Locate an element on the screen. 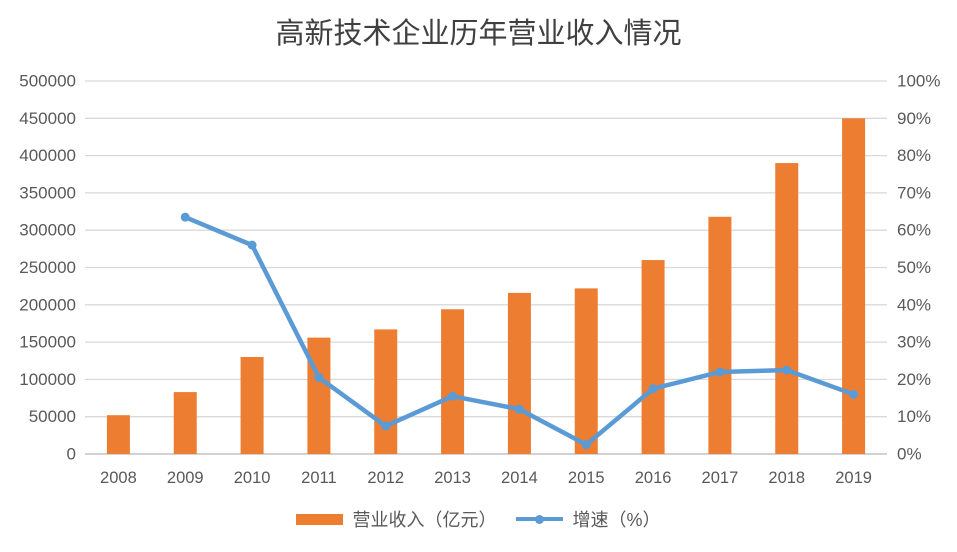 The width and height of the screenshot is (957, 552). revenue-bar-2011 is located at coordinates (319, 395).